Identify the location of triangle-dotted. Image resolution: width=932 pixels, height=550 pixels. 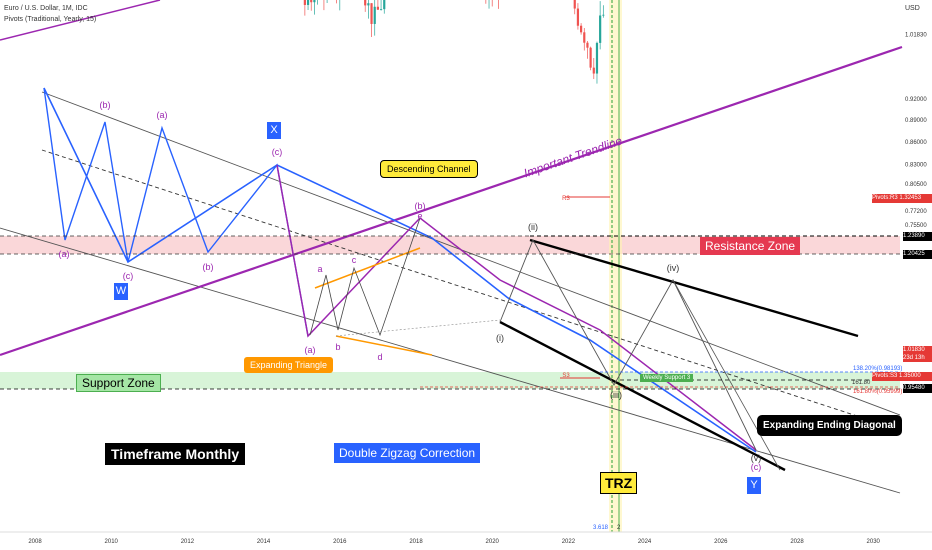
(418, 328).